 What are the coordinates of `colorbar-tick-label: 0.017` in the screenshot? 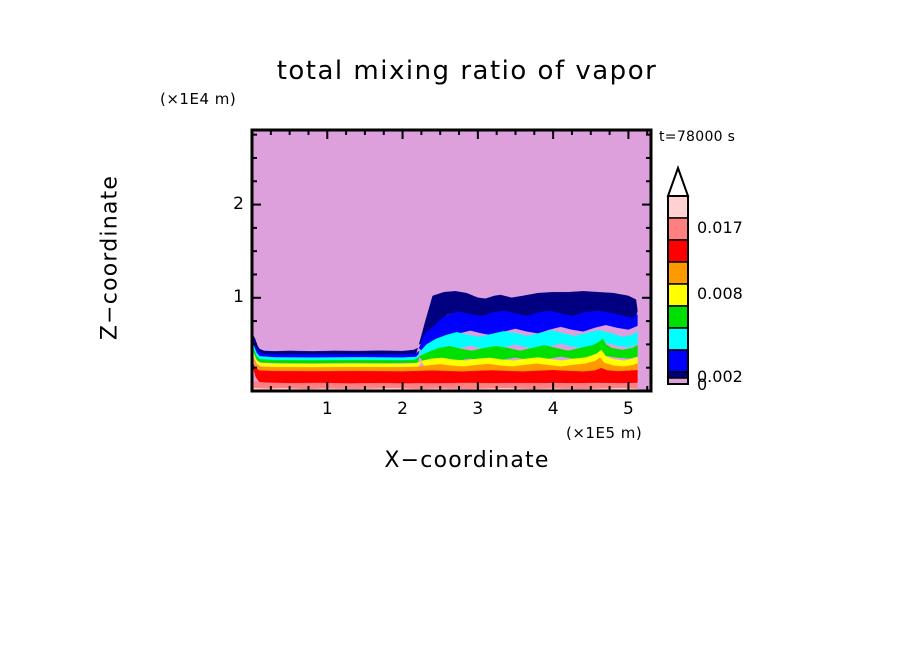 It's located at (720, 227).